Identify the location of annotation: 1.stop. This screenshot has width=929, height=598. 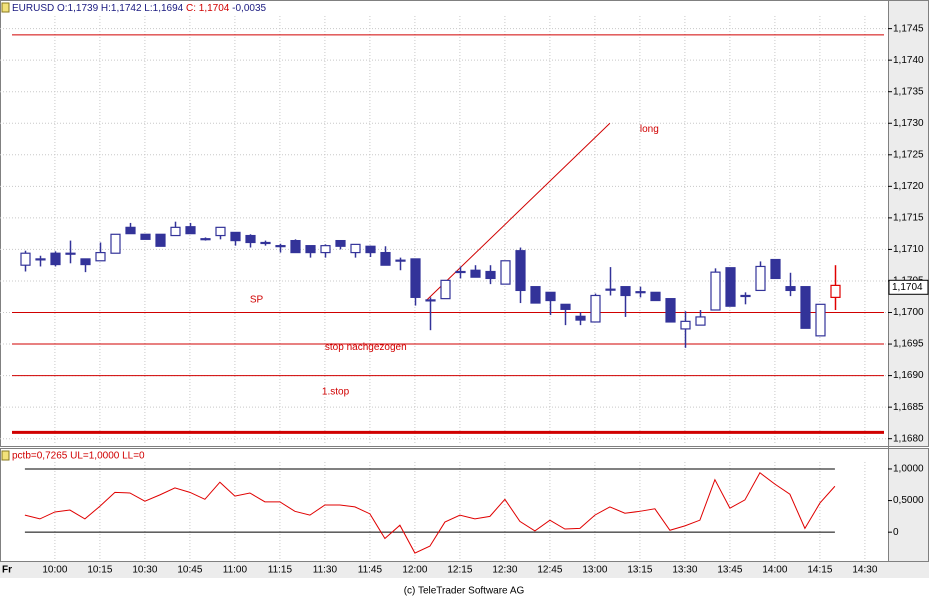
(336, 392).